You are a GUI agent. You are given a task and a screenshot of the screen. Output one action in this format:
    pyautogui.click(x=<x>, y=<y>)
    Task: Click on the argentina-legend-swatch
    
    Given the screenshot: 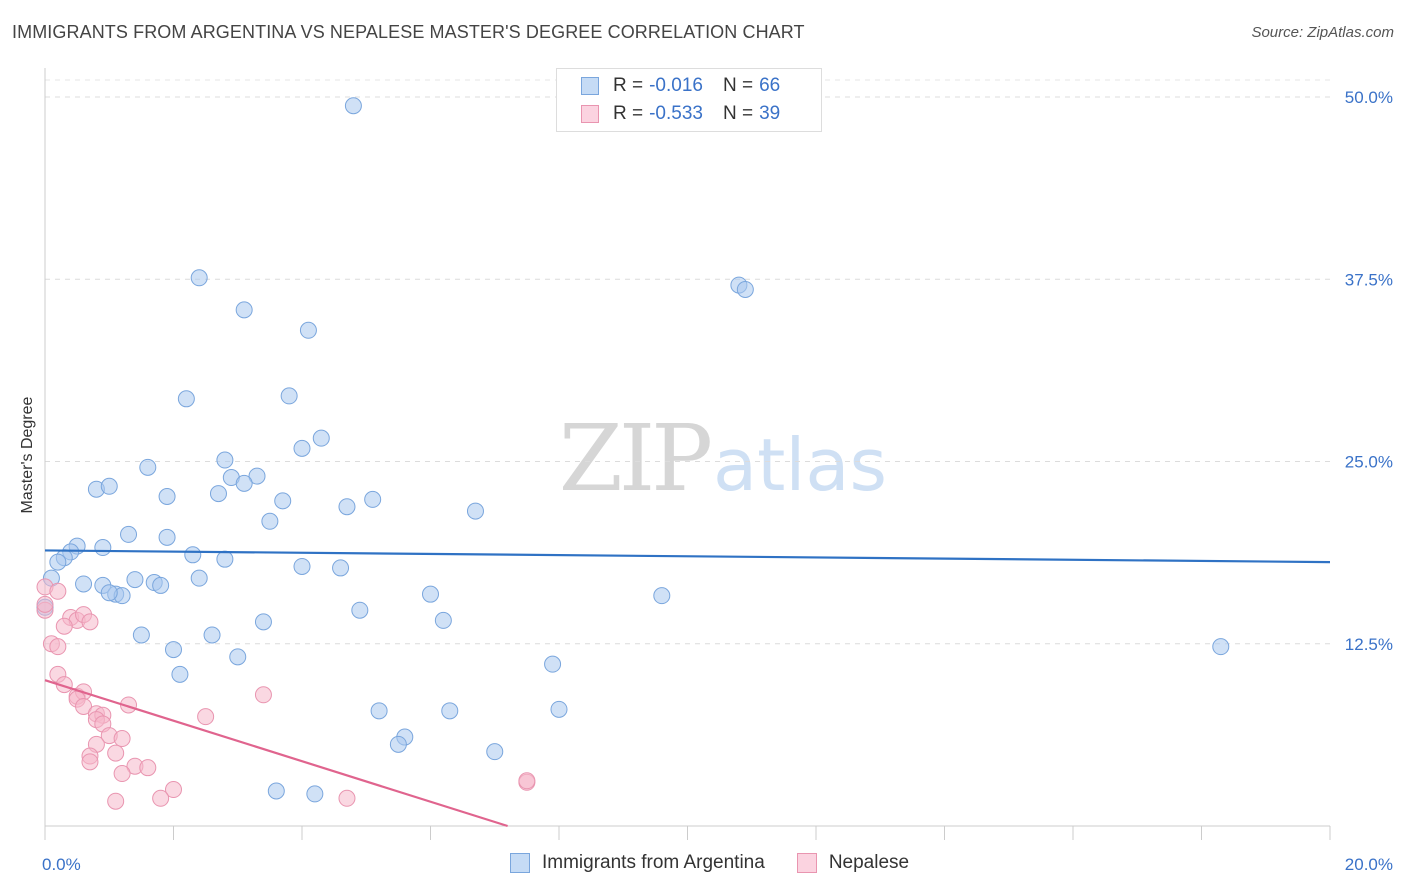 What is the action you would take?
    pyautogui.click(x=520, y=863)
    